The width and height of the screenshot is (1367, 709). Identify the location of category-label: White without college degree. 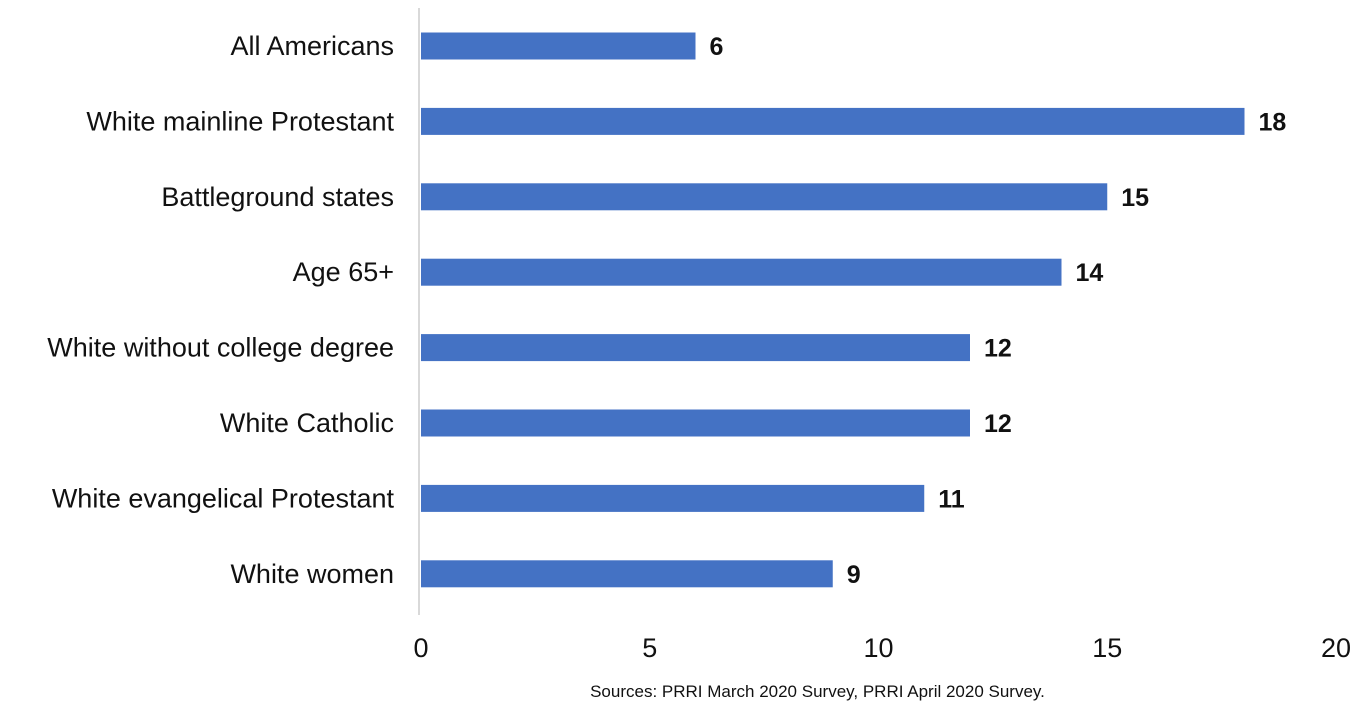
(220, 348).